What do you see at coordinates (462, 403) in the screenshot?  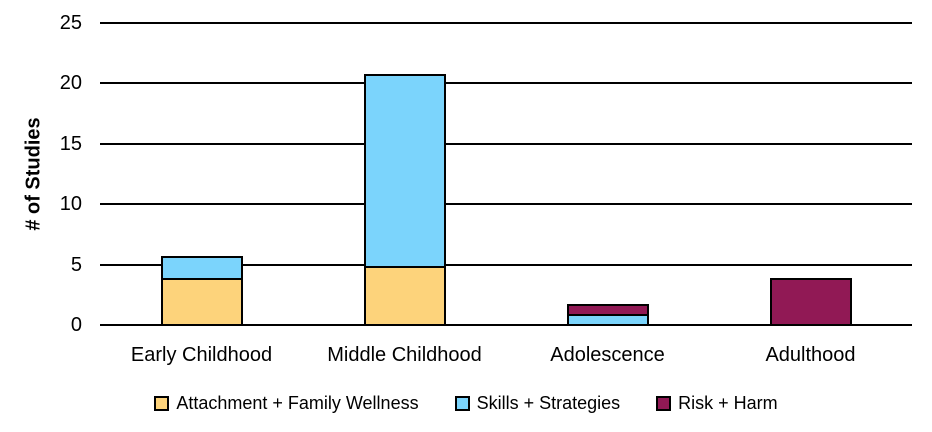 I see `legend-swatch-skills-strategies` at bounding box center [462, 403].